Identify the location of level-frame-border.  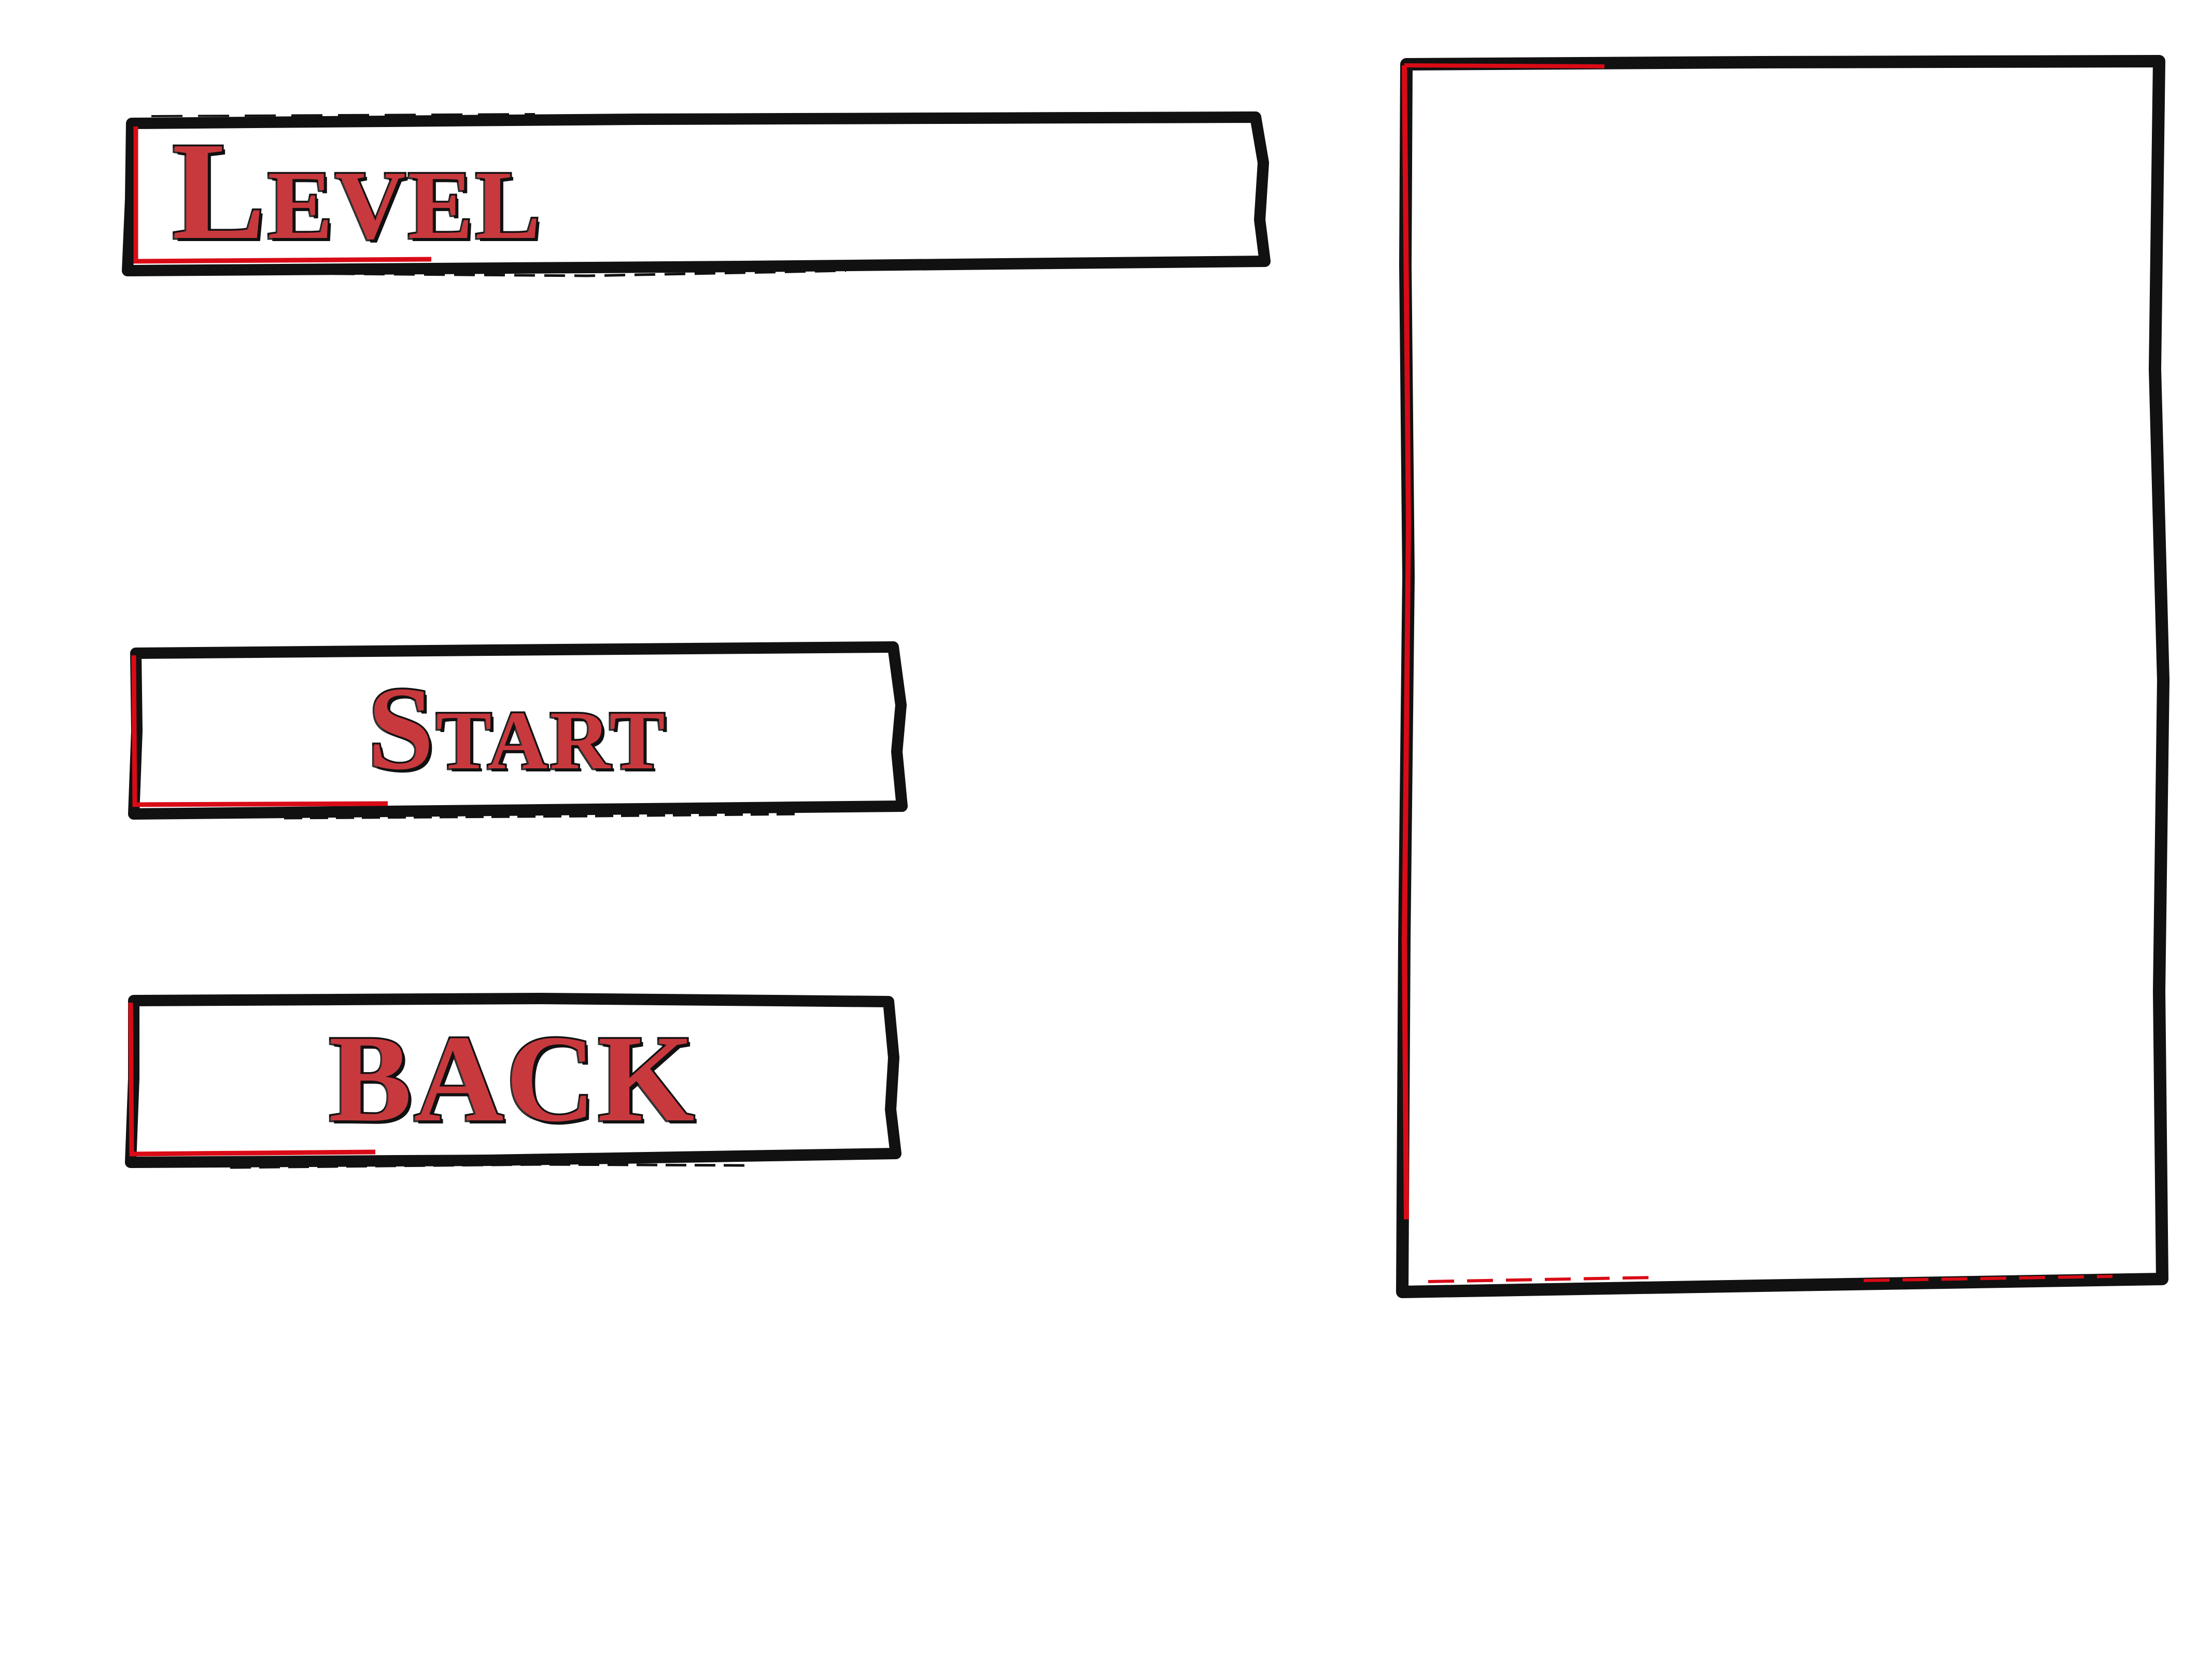
(696, 194).